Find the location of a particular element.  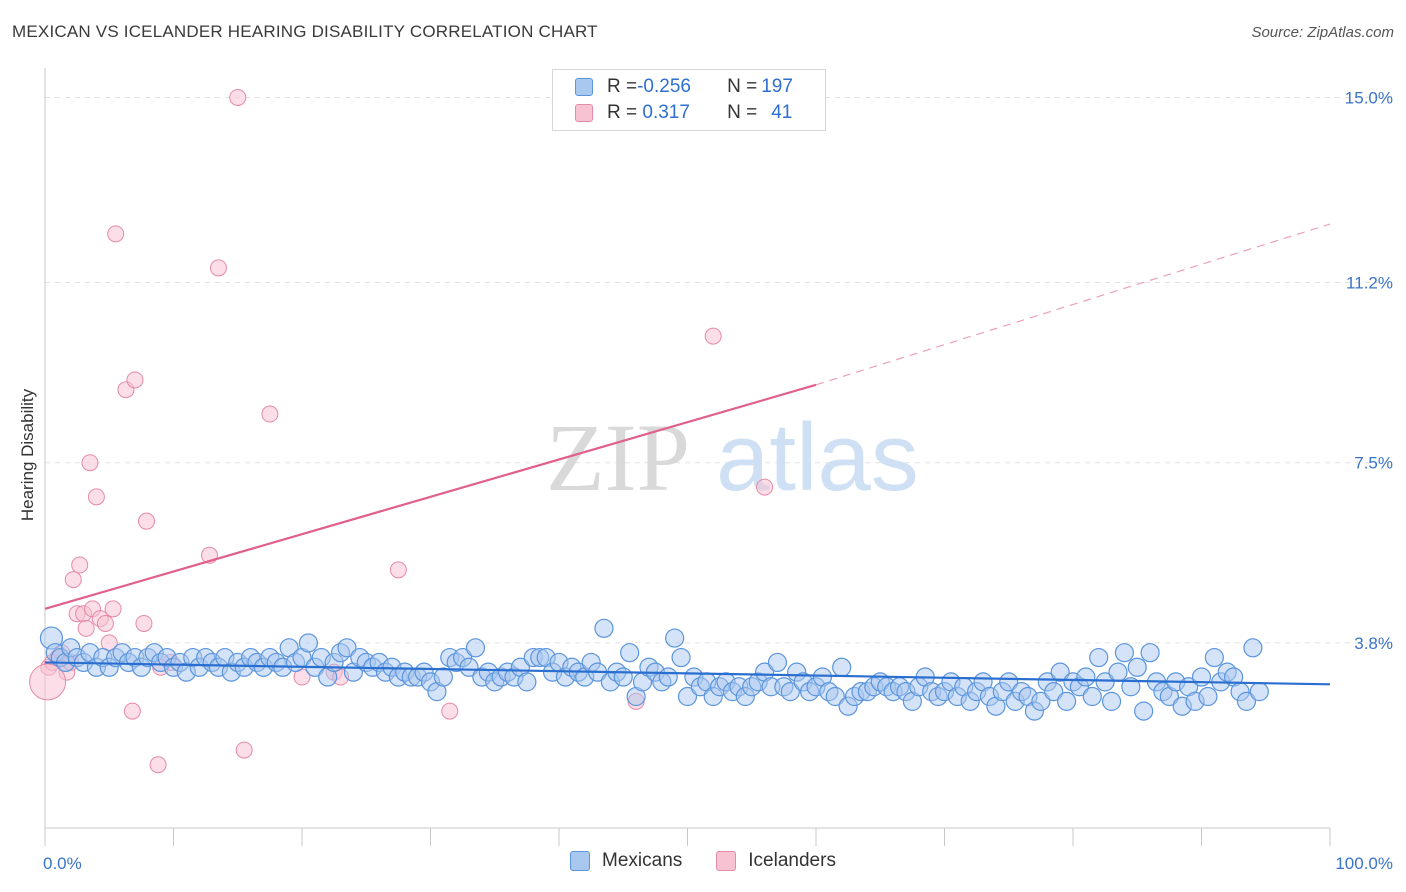

legend: R = -0.256 N = 197 R = 0.317 N = 41 is located at coordinates (689, 100).